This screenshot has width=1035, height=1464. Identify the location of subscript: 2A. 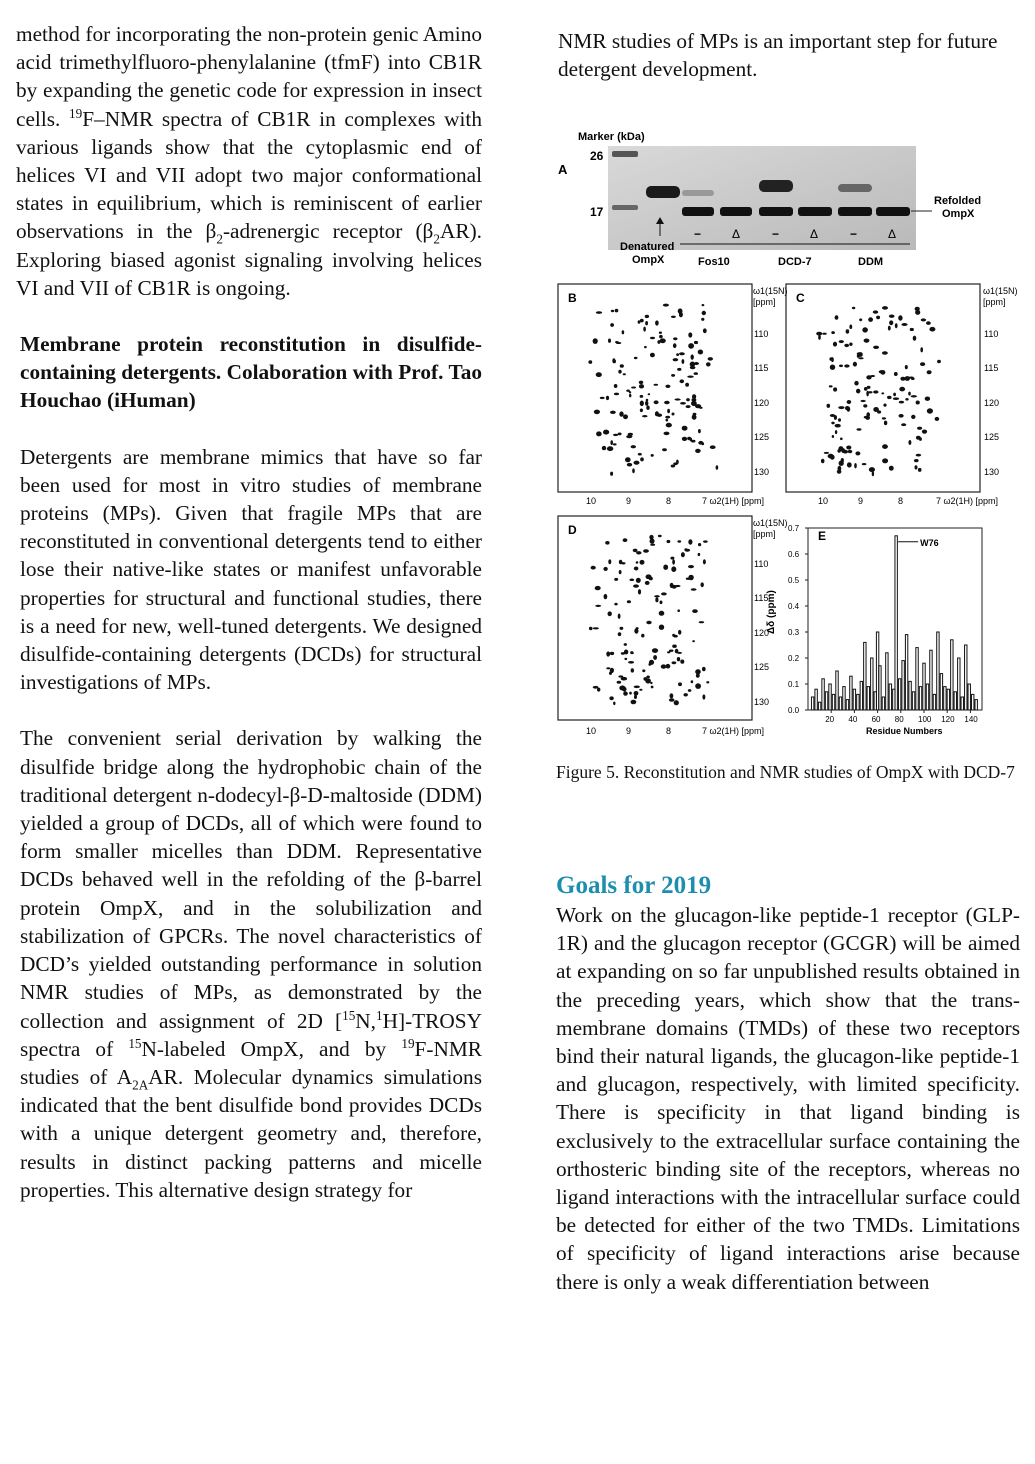
(140, 1085).